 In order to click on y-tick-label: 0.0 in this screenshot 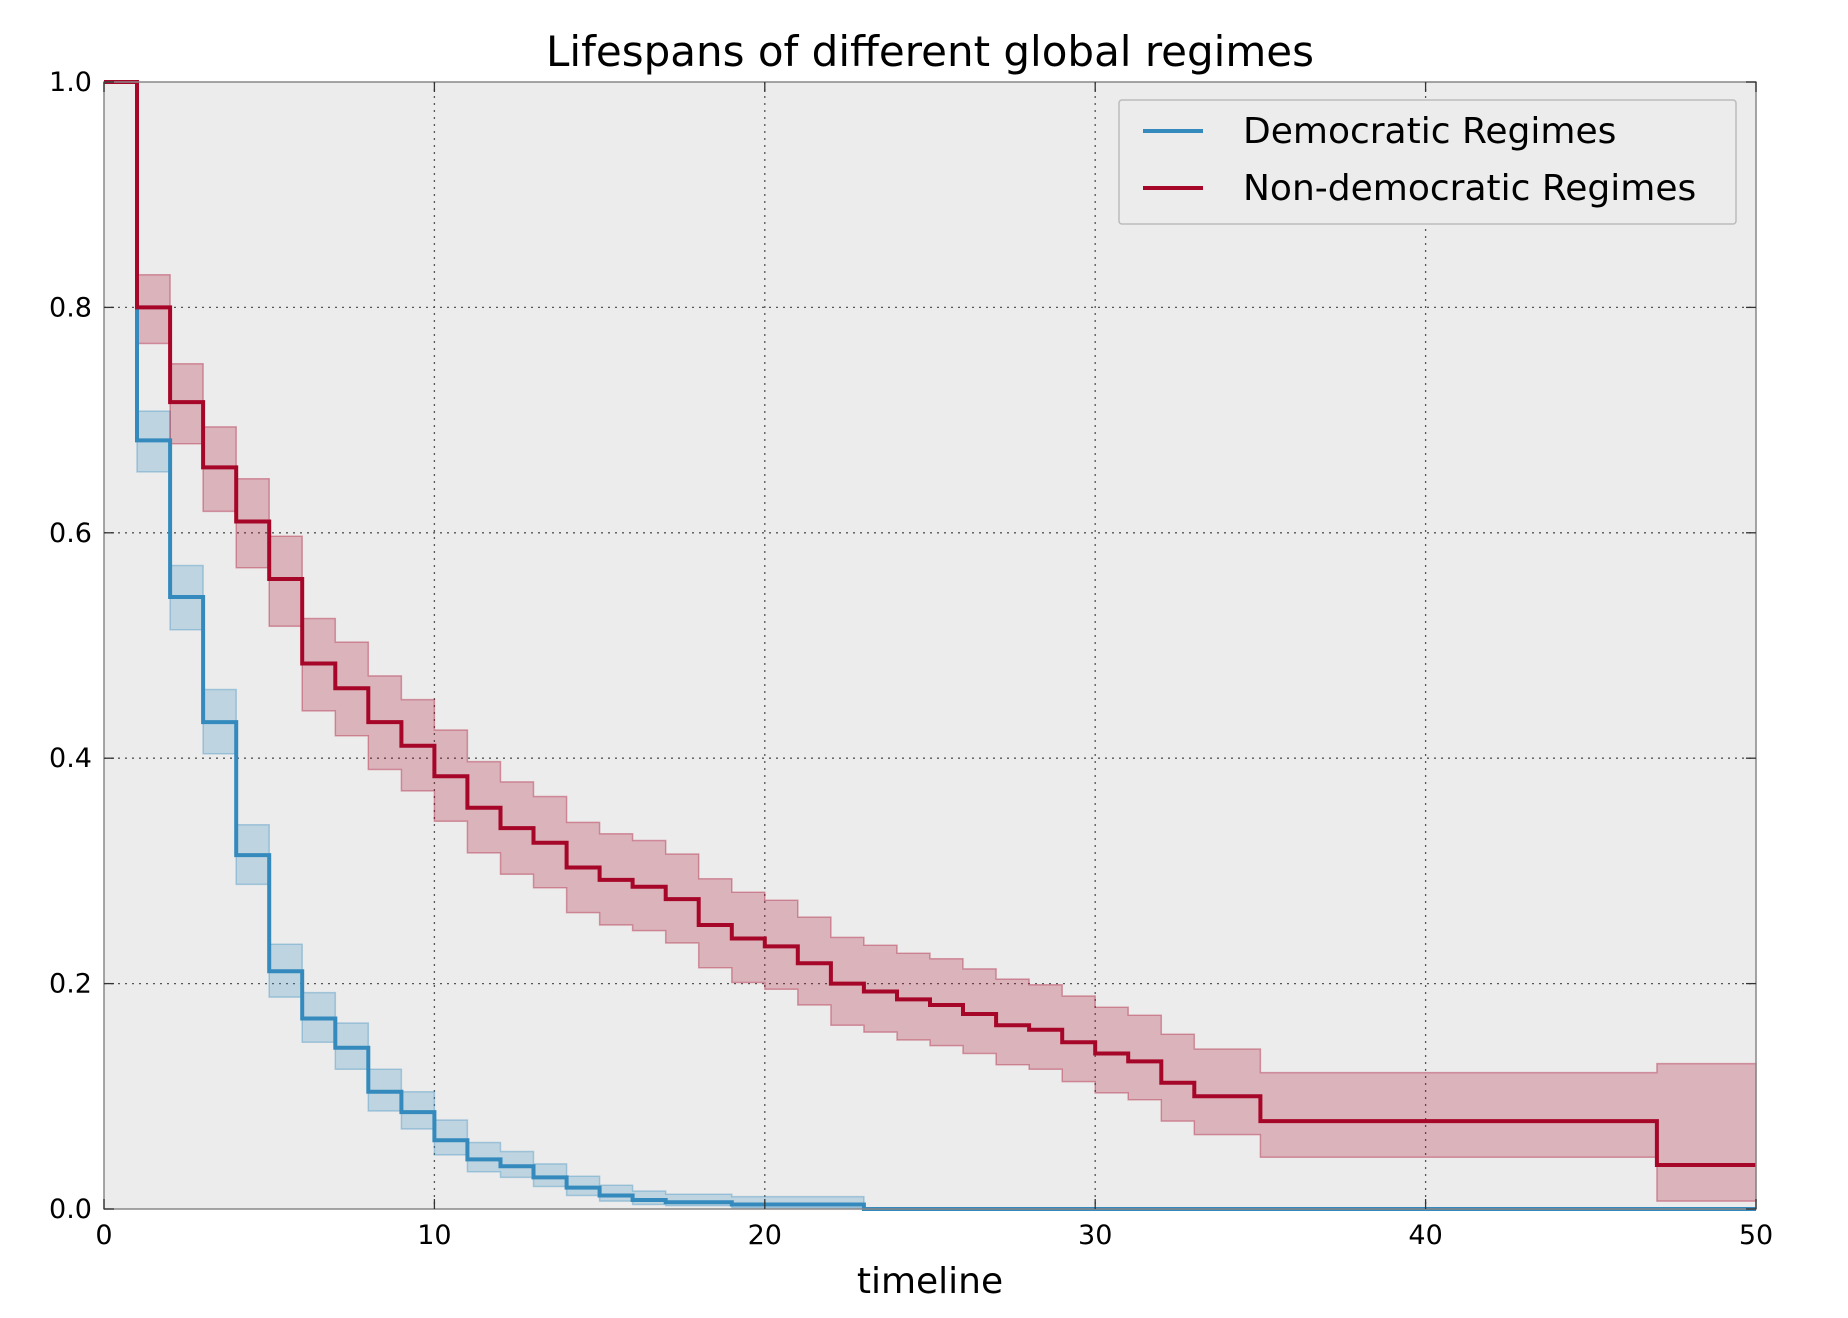, I will do `click(70, 1209)`.